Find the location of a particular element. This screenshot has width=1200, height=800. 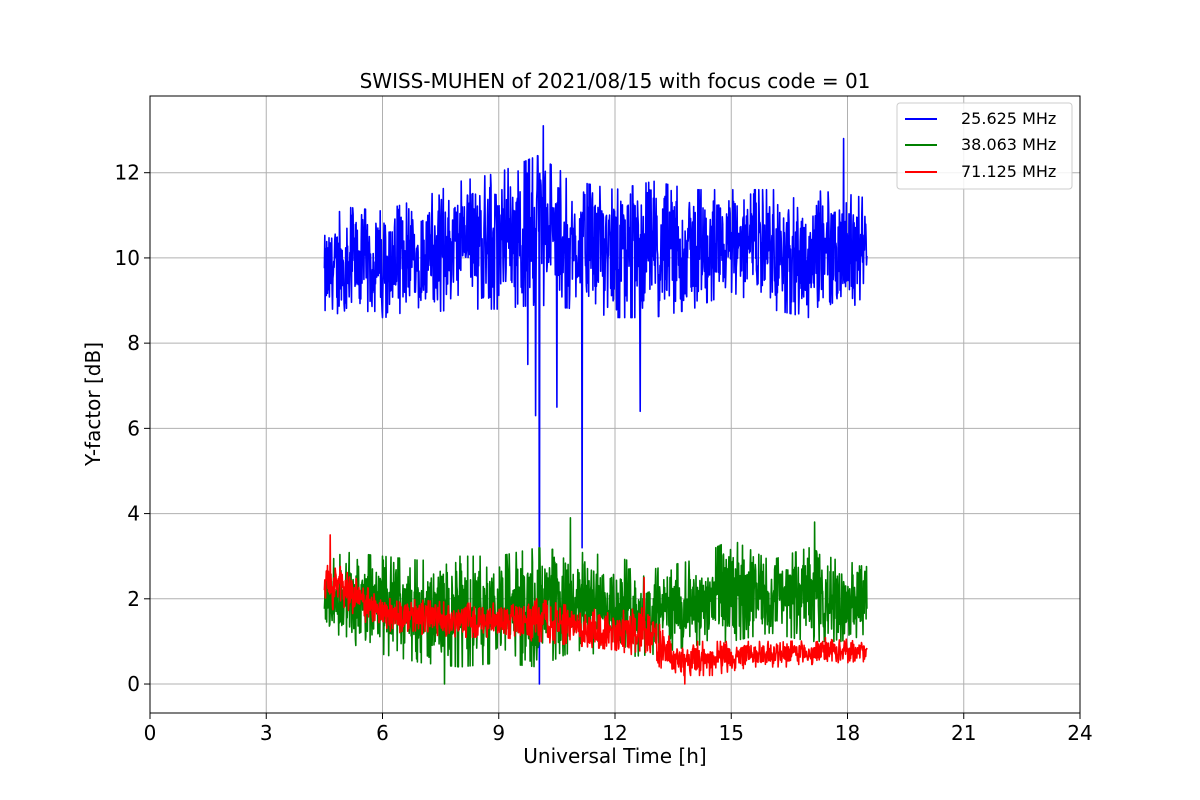

x-tick-label: 9 is located at coordinates (498, 733).